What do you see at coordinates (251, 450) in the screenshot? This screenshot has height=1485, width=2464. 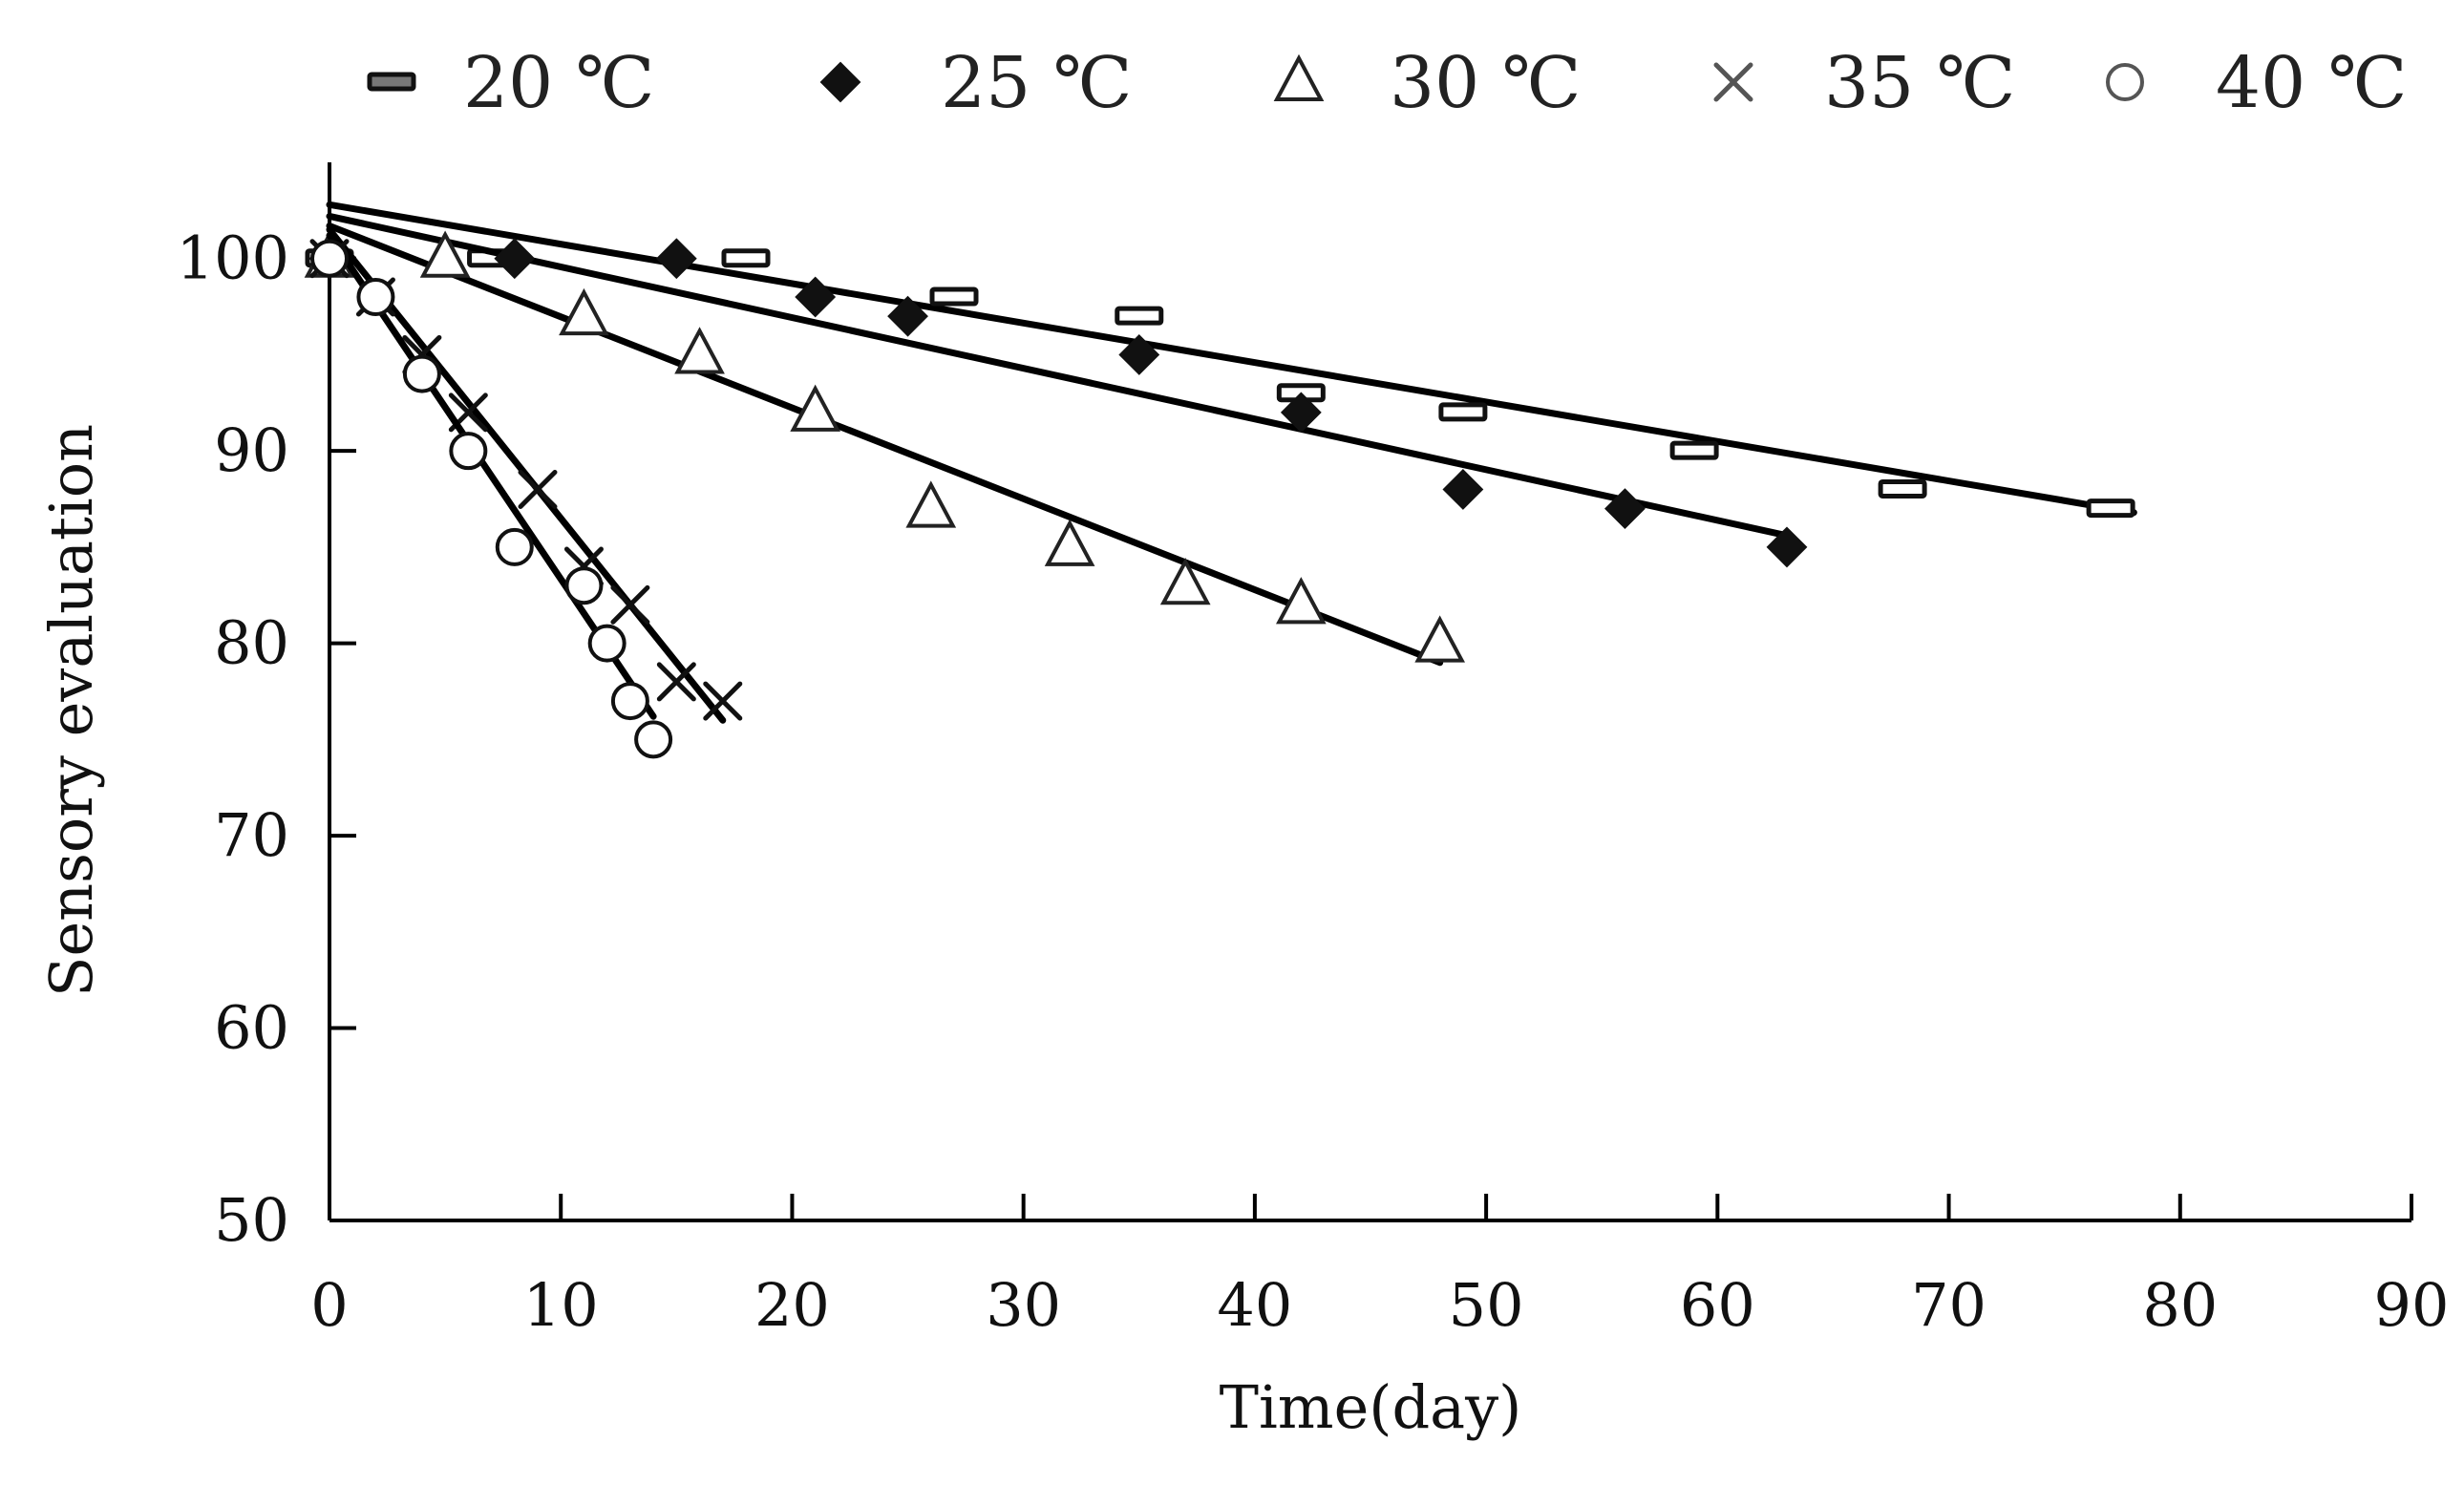 I see `y-tick-label: 90` at bounding box center [251, 450].